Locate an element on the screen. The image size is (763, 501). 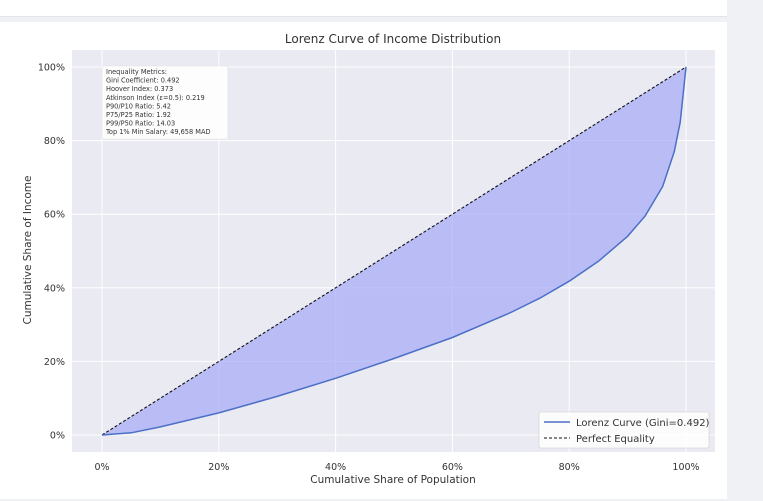
right-scroll-strip is located at coordinates (745, 250).